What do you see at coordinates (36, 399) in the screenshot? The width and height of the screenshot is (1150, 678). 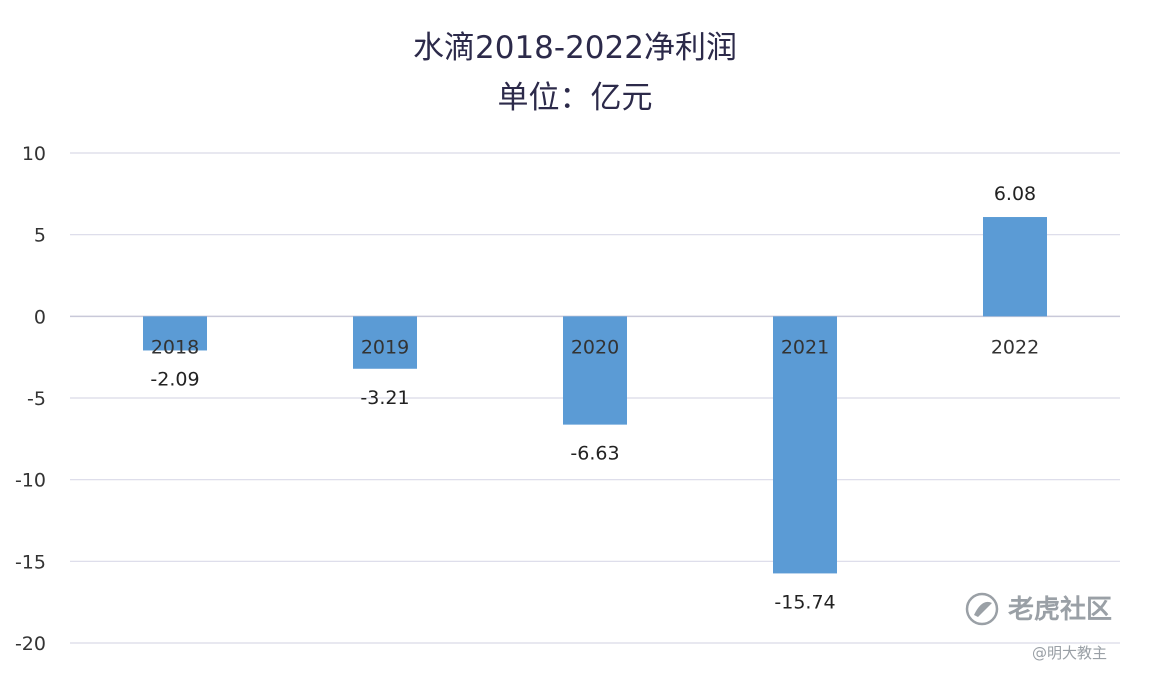 I see `y-tick-label: -5` at bounding box center [36, 399].